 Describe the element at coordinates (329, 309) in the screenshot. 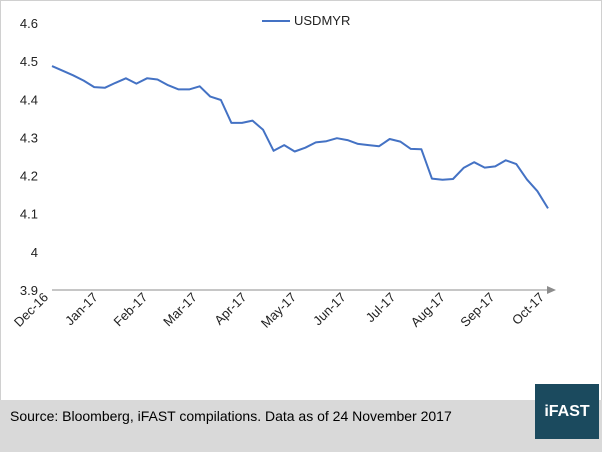

I see `x-tick-label: Jun-17` at that location.